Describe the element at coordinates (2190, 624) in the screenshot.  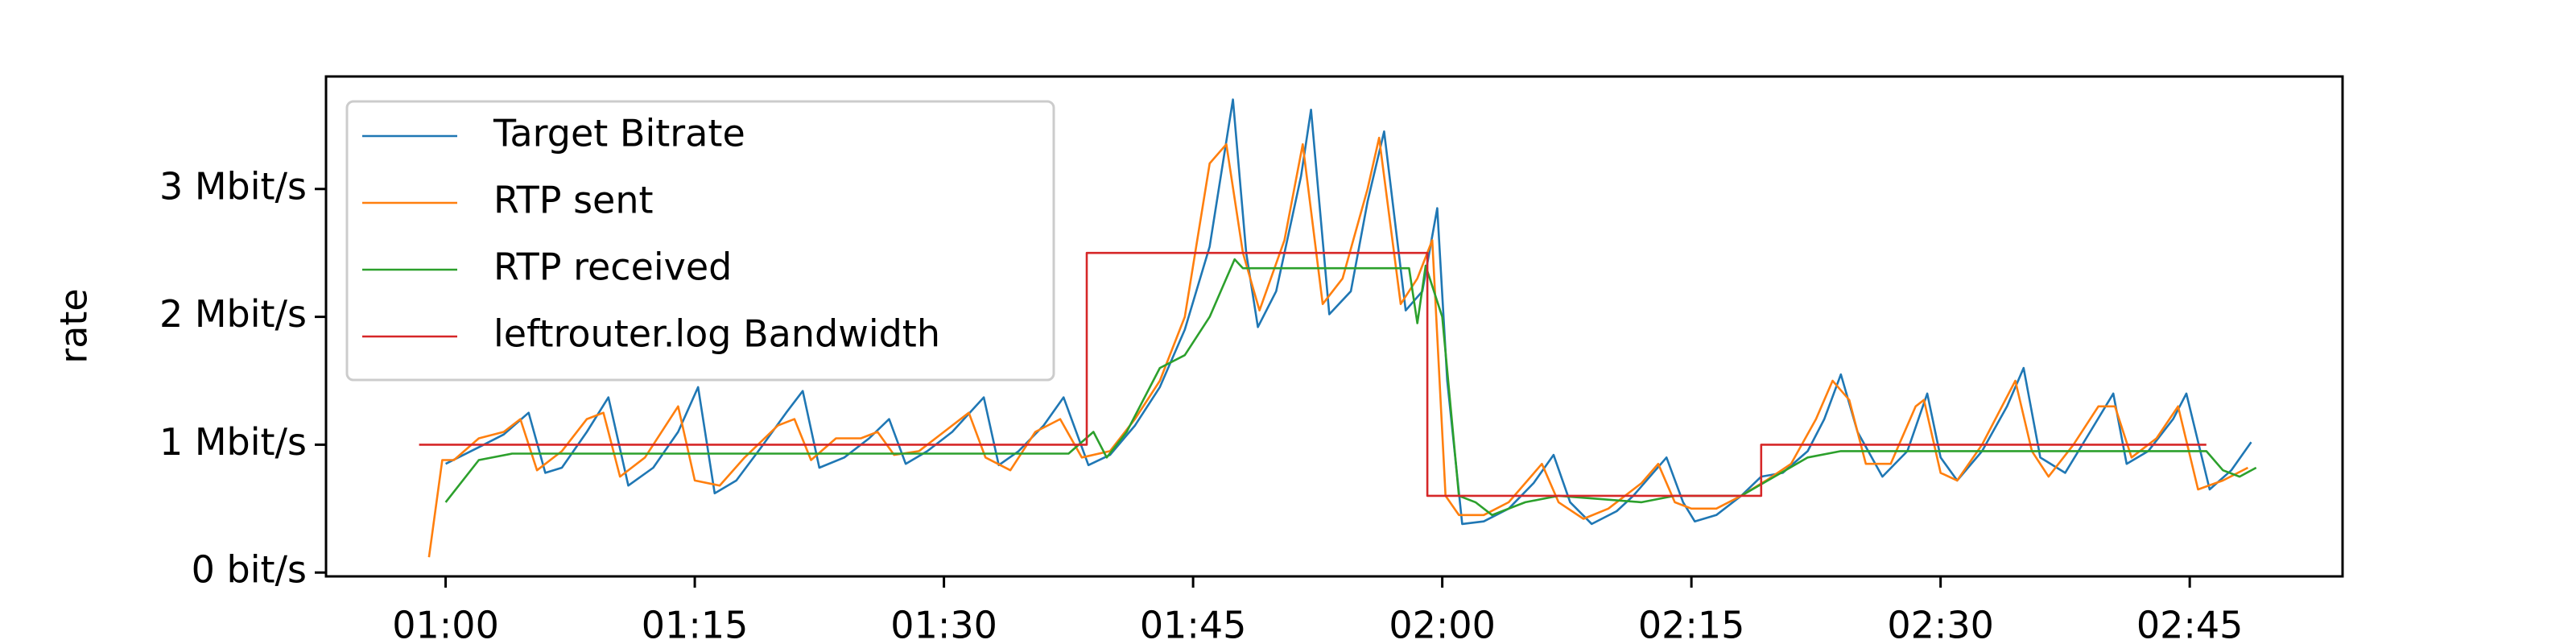
I see `x-tick-label: 02:45` at that location.